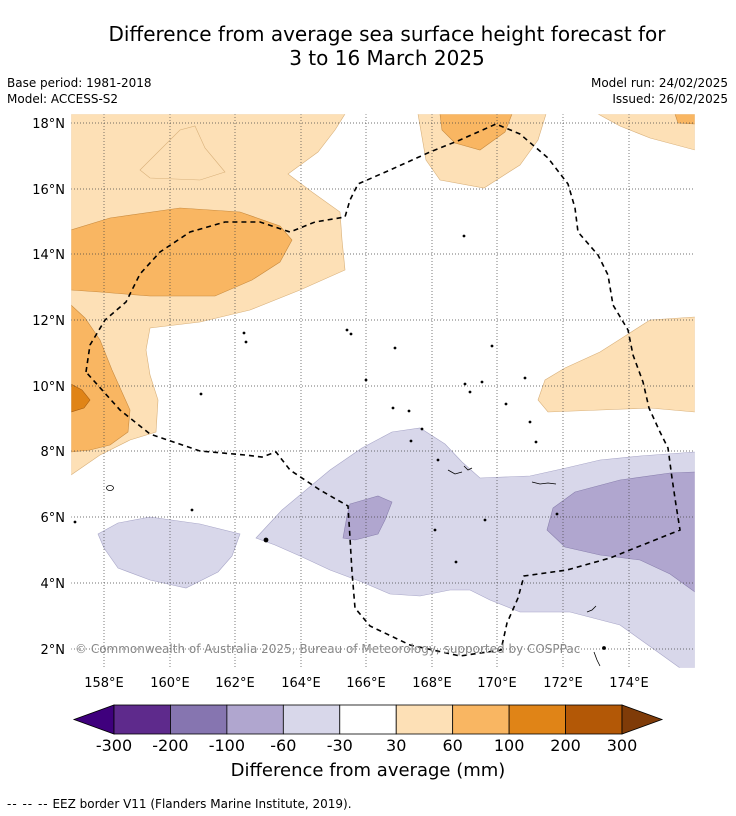 Image resolution: width=736 pixels, height=816 pixels. I want to click on issued-date: Issued: 26/02/2025, so click(670, 99).